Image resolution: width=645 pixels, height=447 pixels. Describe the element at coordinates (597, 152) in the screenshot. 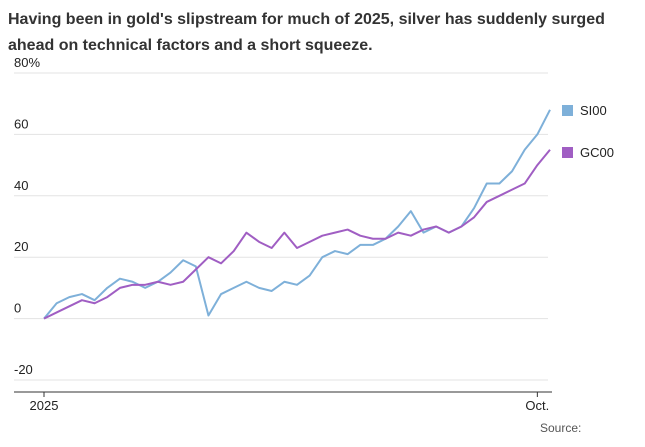

I see `legend-label: GC00` at that location.